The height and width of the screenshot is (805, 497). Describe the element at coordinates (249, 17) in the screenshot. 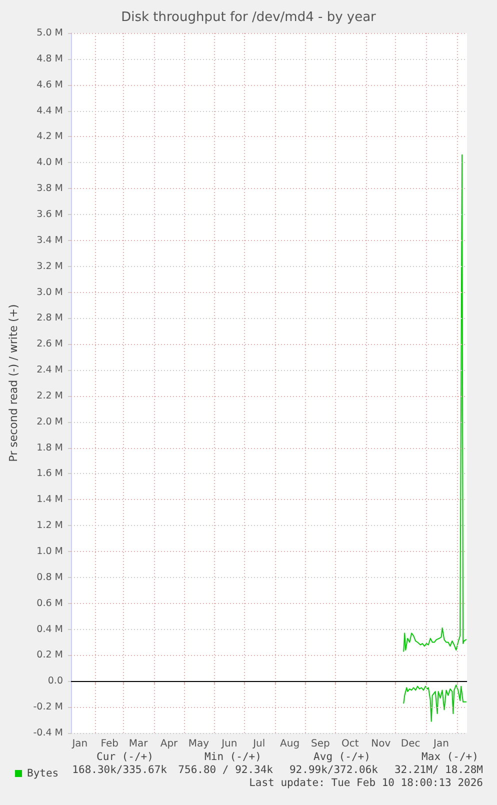

I see `chart-title: Disk throughput for /dev/md4 - by year` at that location.